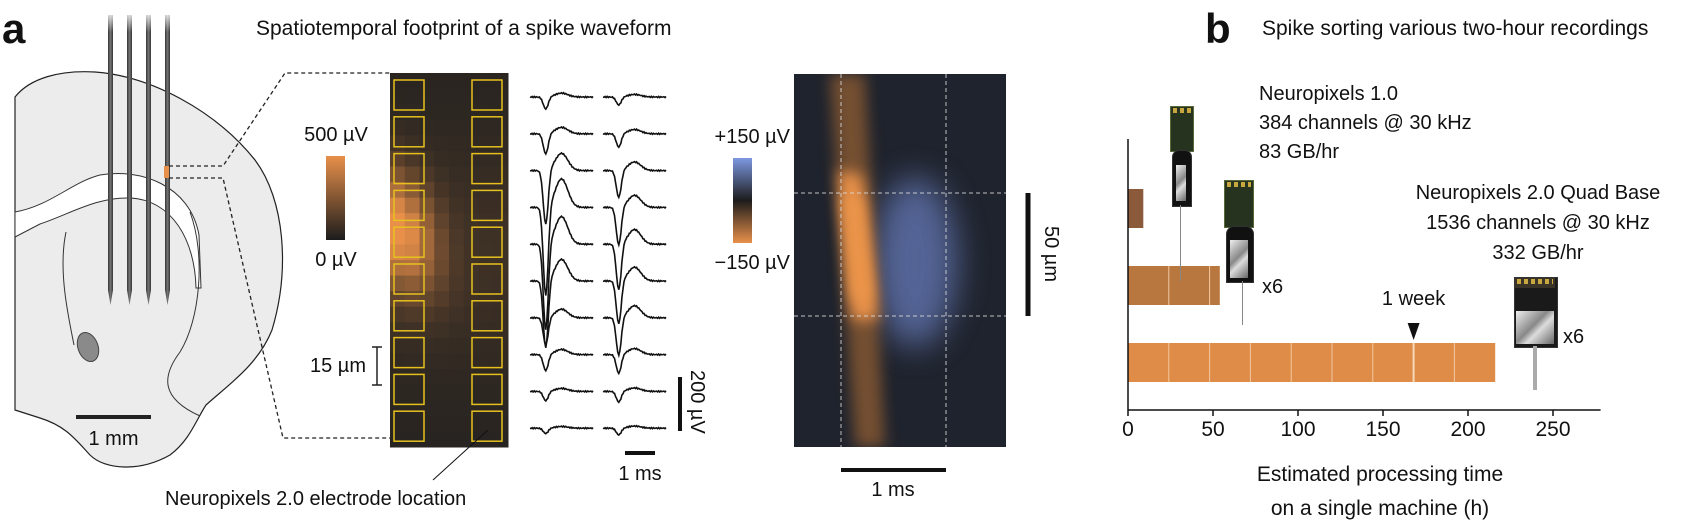 The height and width of the screenshot is (532, 1699). I want to click on trace-time-scale-label: 1 ms, so click(640, 474).